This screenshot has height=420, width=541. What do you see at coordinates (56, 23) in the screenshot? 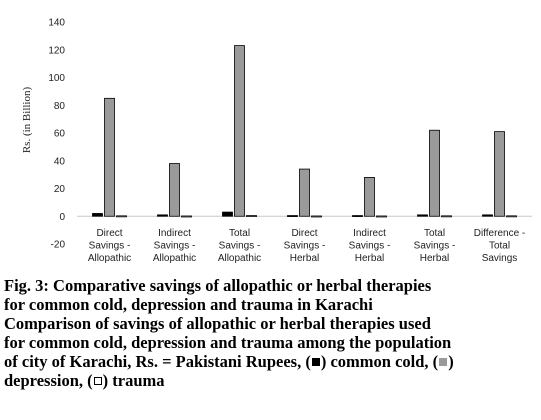
I see `y-tick-label: 140` at bounding box center [56, 23].